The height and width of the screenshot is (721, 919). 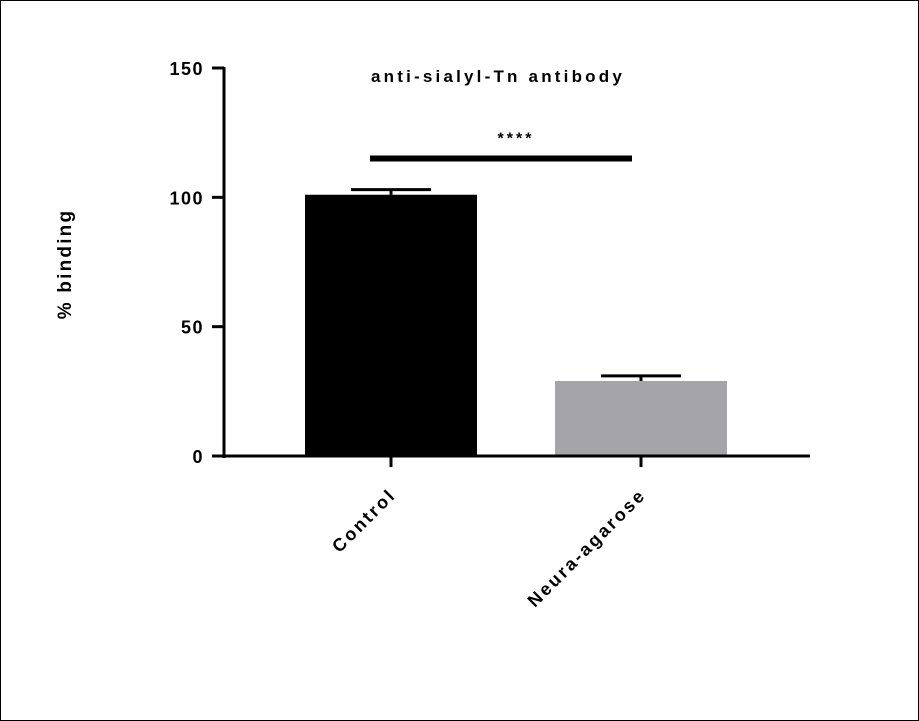 What do you see at coordinates (498, 76) in the screenshot?
I see `chart-title: anti-sialyl-Tn antibody` at bounding box center [498, 76].